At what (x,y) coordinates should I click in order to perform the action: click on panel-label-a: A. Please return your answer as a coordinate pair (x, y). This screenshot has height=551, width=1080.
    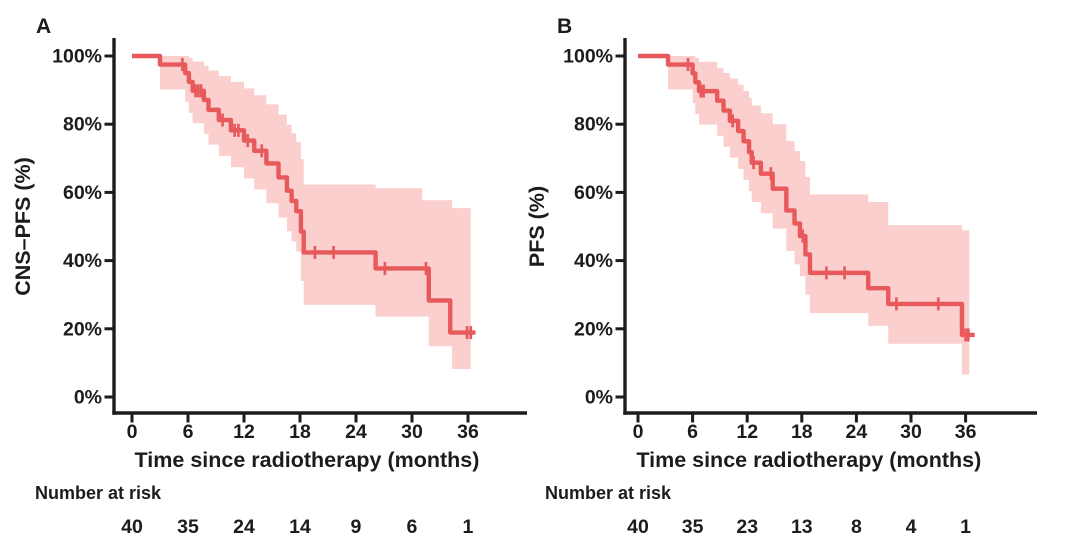
    Looking at the image, I should click on (43, 26).